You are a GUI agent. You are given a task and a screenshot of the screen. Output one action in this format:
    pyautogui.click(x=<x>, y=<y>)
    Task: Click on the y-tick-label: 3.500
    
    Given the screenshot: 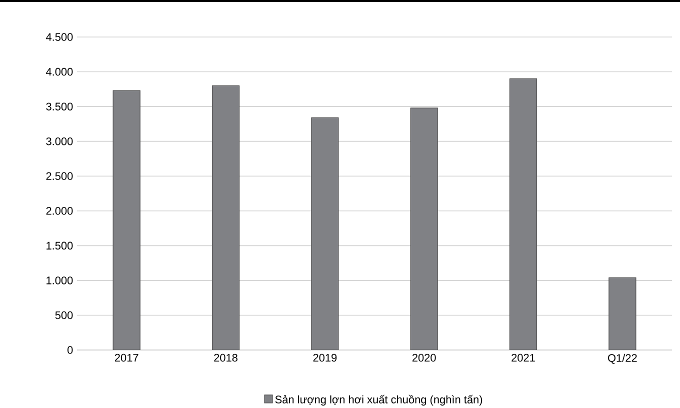 What is the action you would take?
    pyautogui.click(x=59, y=106)
    